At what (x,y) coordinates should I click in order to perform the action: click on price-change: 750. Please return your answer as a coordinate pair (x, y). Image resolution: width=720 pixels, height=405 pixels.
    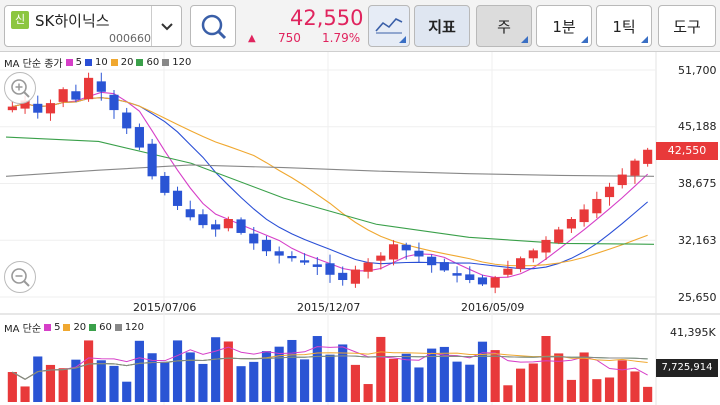
    Looking at the image, I should click on (289, 38).